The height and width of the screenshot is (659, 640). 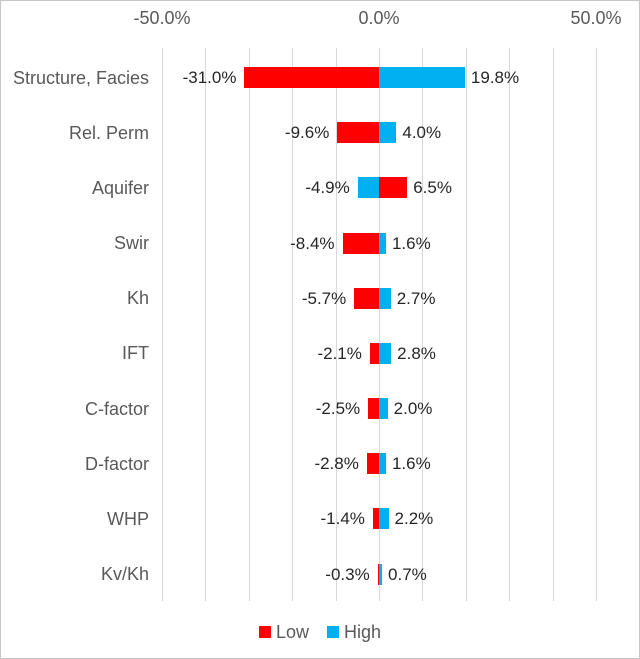 I want to click on high-value-label: -4.9%, so click(x=327, y=188).